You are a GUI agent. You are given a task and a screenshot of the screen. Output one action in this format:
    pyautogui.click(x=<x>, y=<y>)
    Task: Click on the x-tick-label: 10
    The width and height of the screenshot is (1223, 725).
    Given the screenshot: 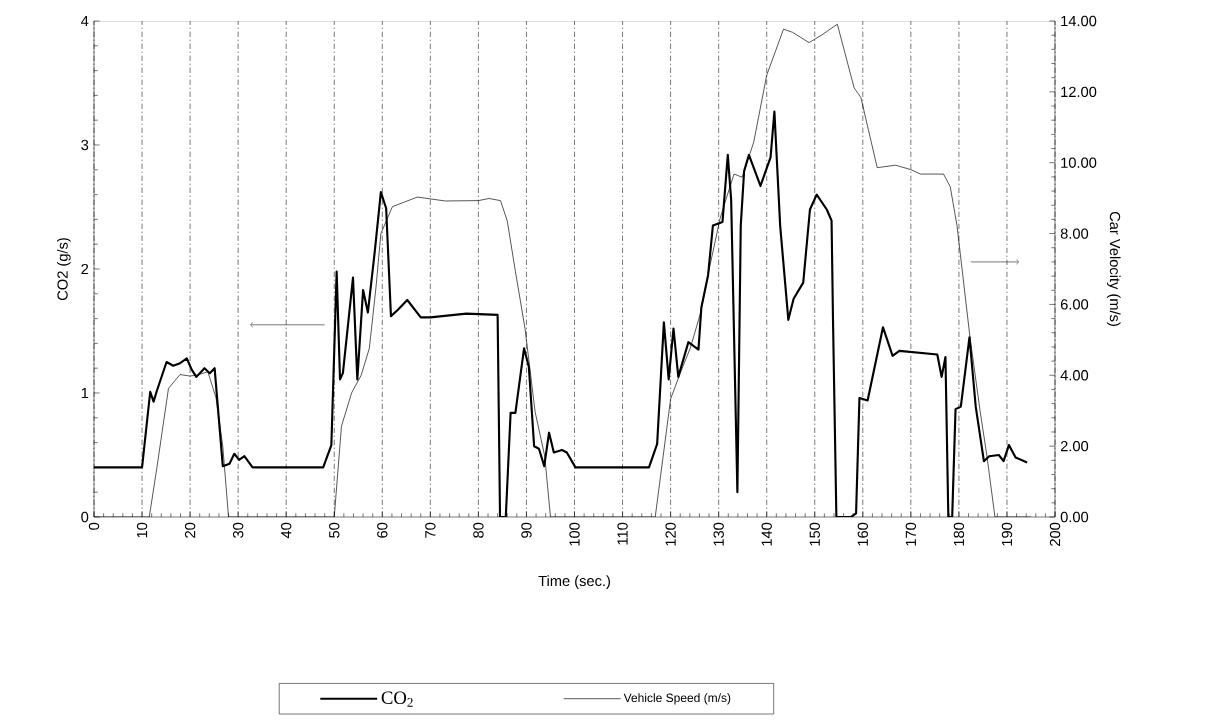 What is the action you would take?
    pyautogui.click(x=142, y=530)
    